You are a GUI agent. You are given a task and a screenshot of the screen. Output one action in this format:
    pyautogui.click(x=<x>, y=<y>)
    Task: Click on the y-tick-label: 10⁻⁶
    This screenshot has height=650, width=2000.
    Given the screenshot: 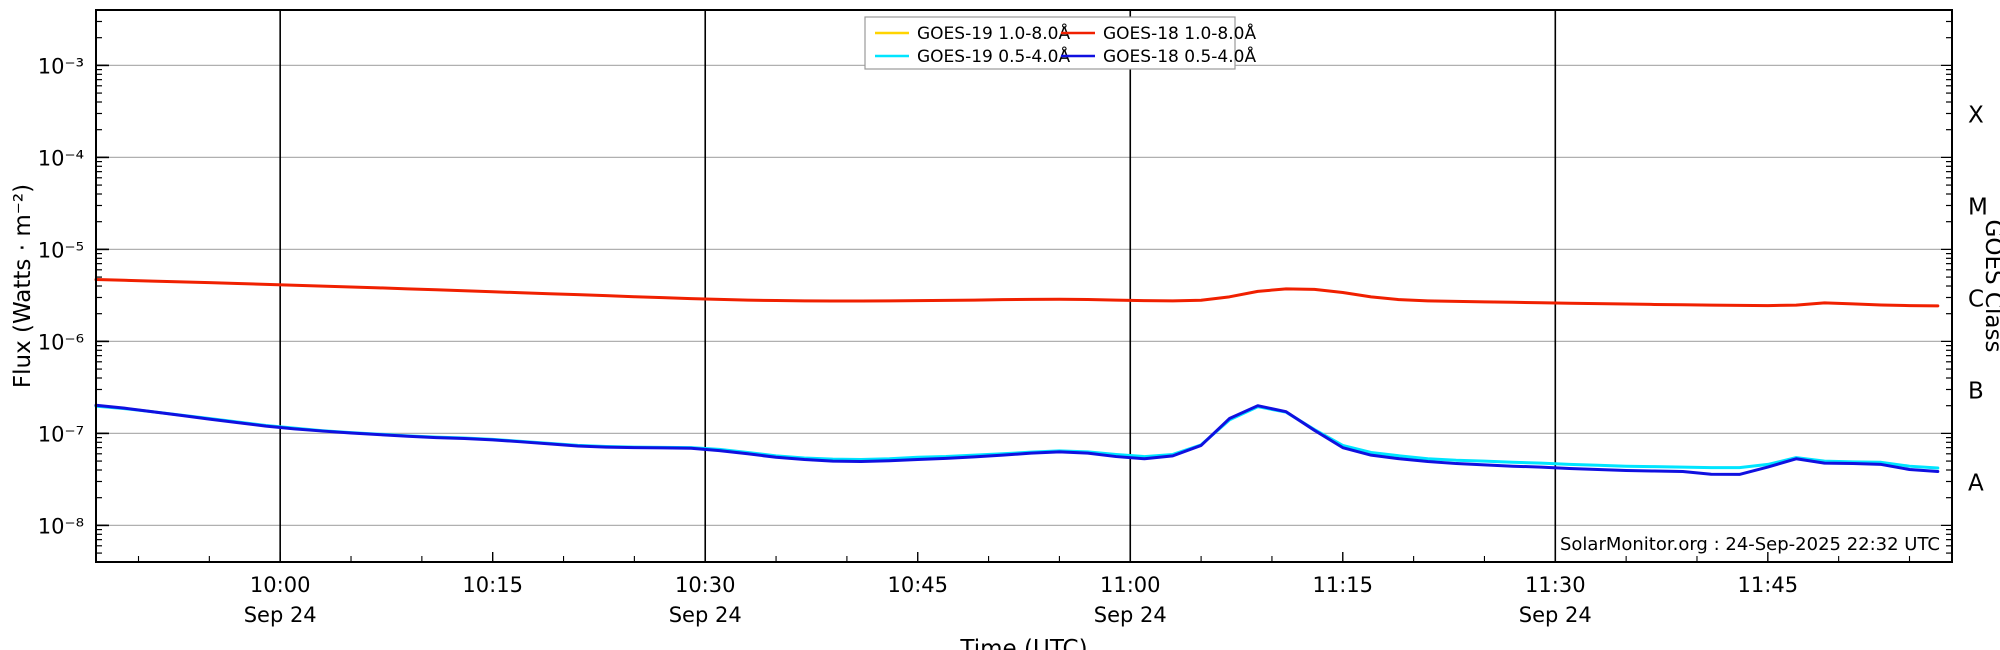 What is the action you would take?
    pyautogui.click(x=61, y=342)
    